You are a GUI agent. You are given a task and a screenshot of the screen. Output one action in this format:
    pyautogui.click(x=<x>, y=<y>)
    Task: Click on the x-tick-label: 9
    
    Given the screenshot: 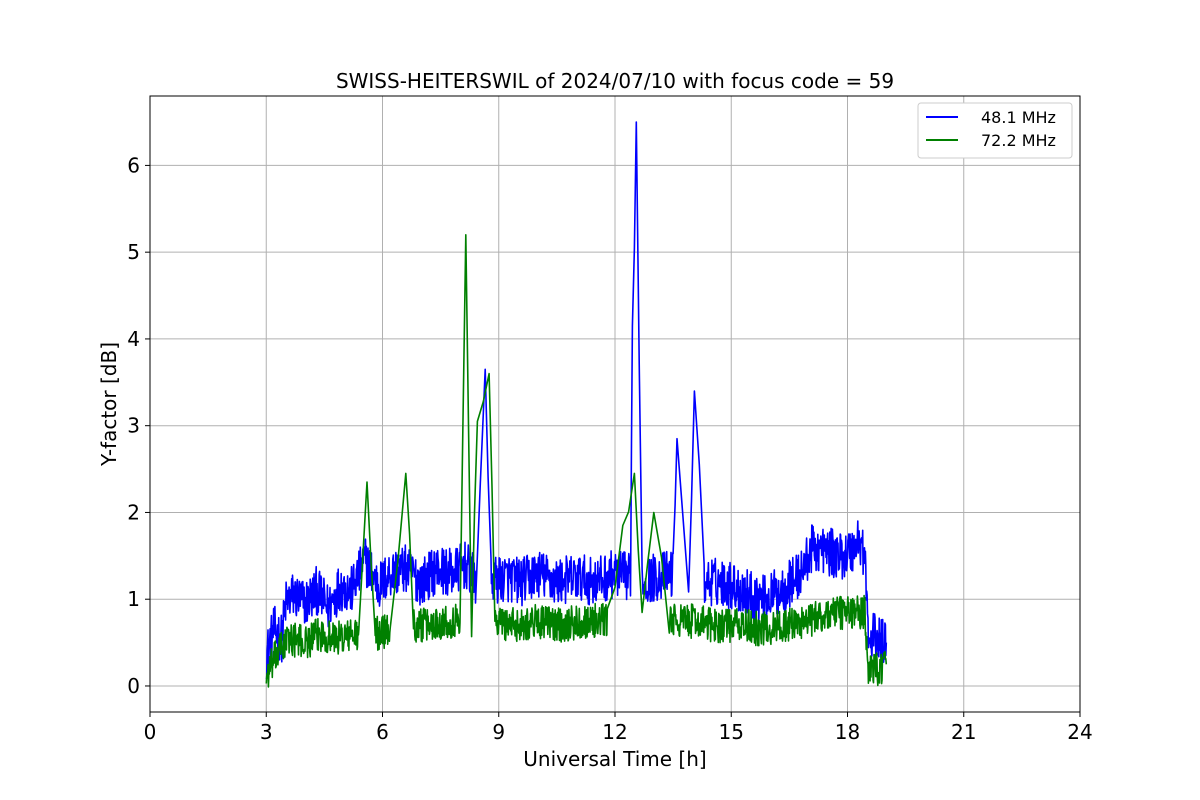 What is the action you would take?
    pyautogui.click(x=498, y=732)
    